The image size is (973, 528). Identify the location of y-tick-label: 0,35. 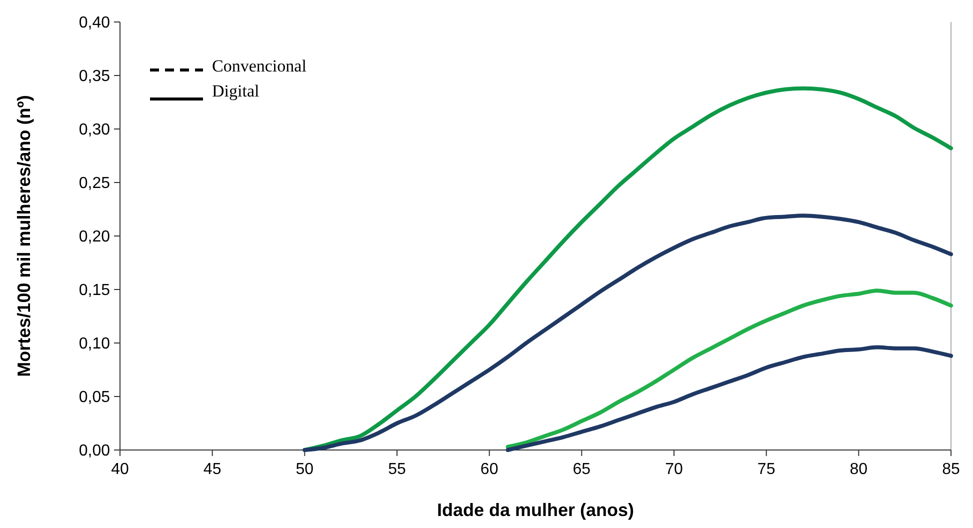
(94, 77).